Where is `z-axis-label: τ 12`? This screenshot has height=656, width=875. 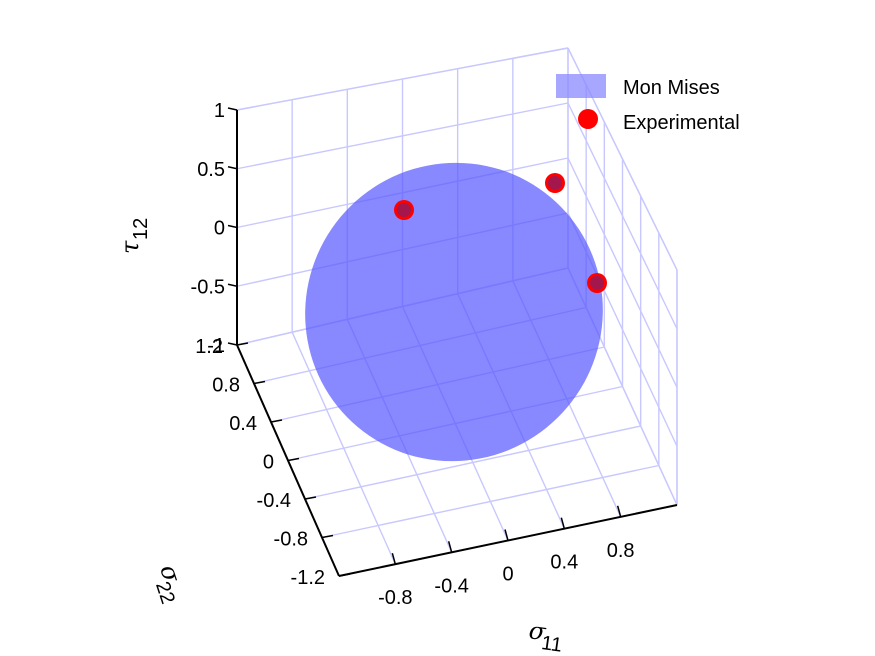 z-axis-label: τ 12 is located at coordinates (134, 236).